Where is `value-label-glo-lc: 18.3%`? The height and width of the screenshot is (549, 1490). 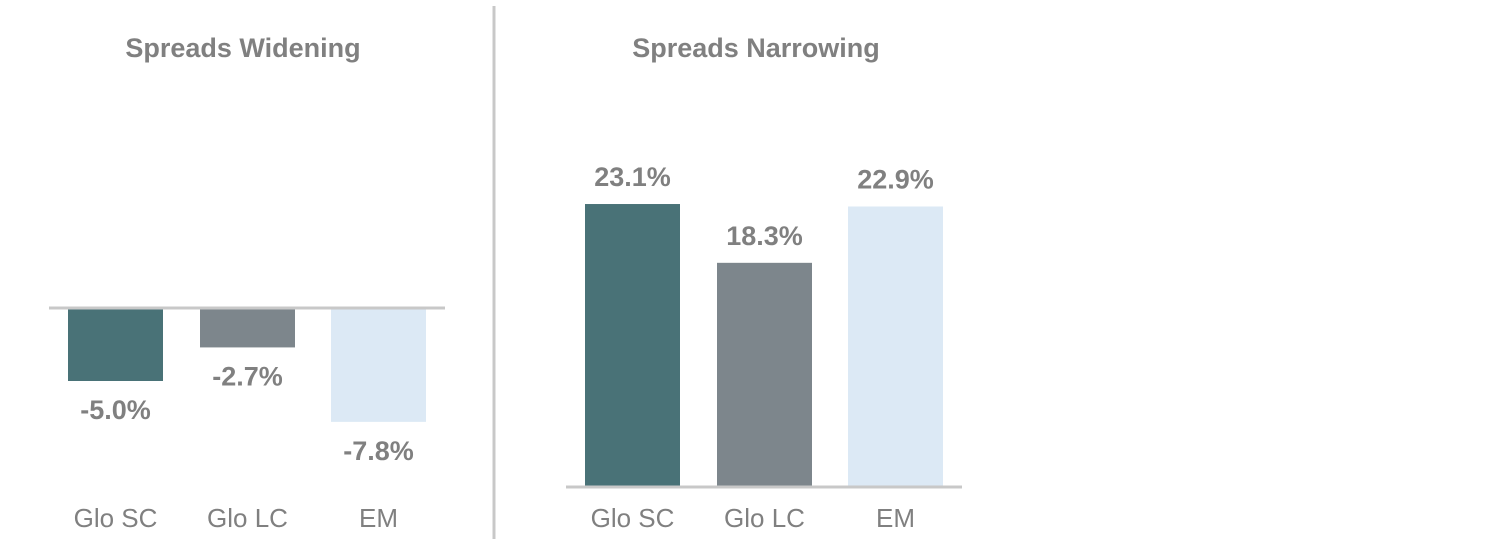 value-label-glo-lc: 18.3% is located at coordinates (764, 236).